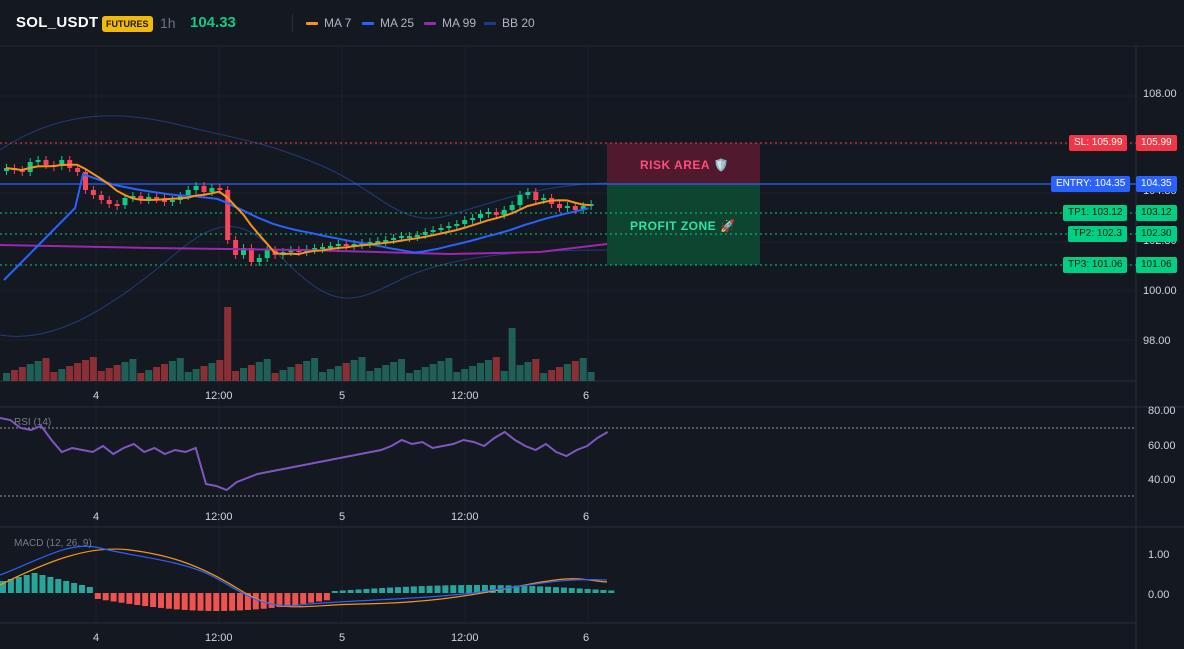 The width and height of the screenshot is (1184, 649). I want to click on legend-ma25-label: MA 25, so click(397, 23).